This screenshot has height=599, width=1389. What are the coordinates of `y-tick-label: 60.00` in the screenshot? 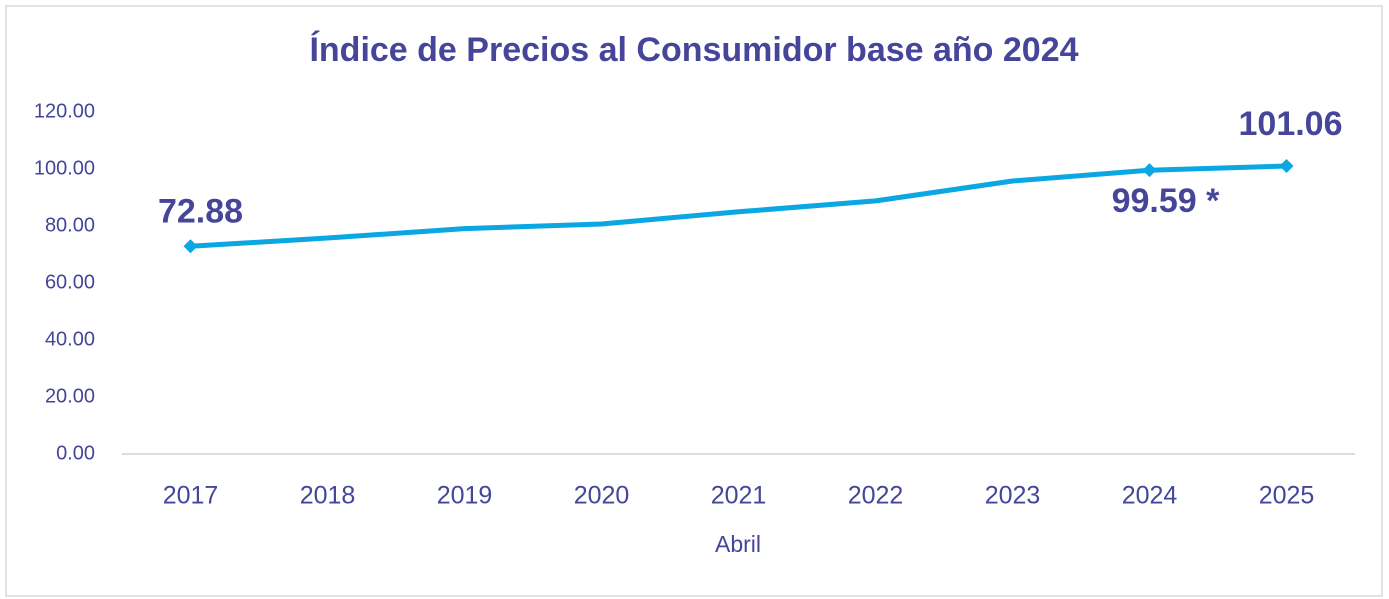 It's located at (70, 282).